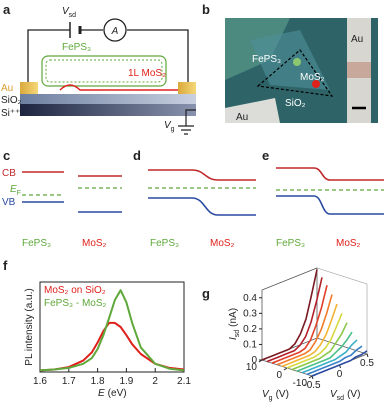 The height and width of the screenshot is (405, 387). I want to click on layer-label: Si⁺⁺, so click(10, 113).